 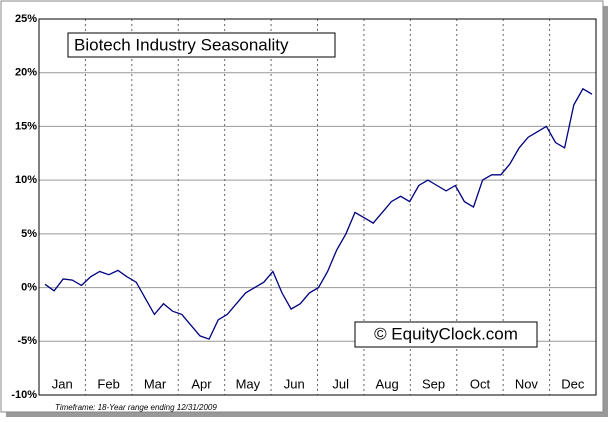 I want to click on x-tick-label: May, so click(x=248, y=383).